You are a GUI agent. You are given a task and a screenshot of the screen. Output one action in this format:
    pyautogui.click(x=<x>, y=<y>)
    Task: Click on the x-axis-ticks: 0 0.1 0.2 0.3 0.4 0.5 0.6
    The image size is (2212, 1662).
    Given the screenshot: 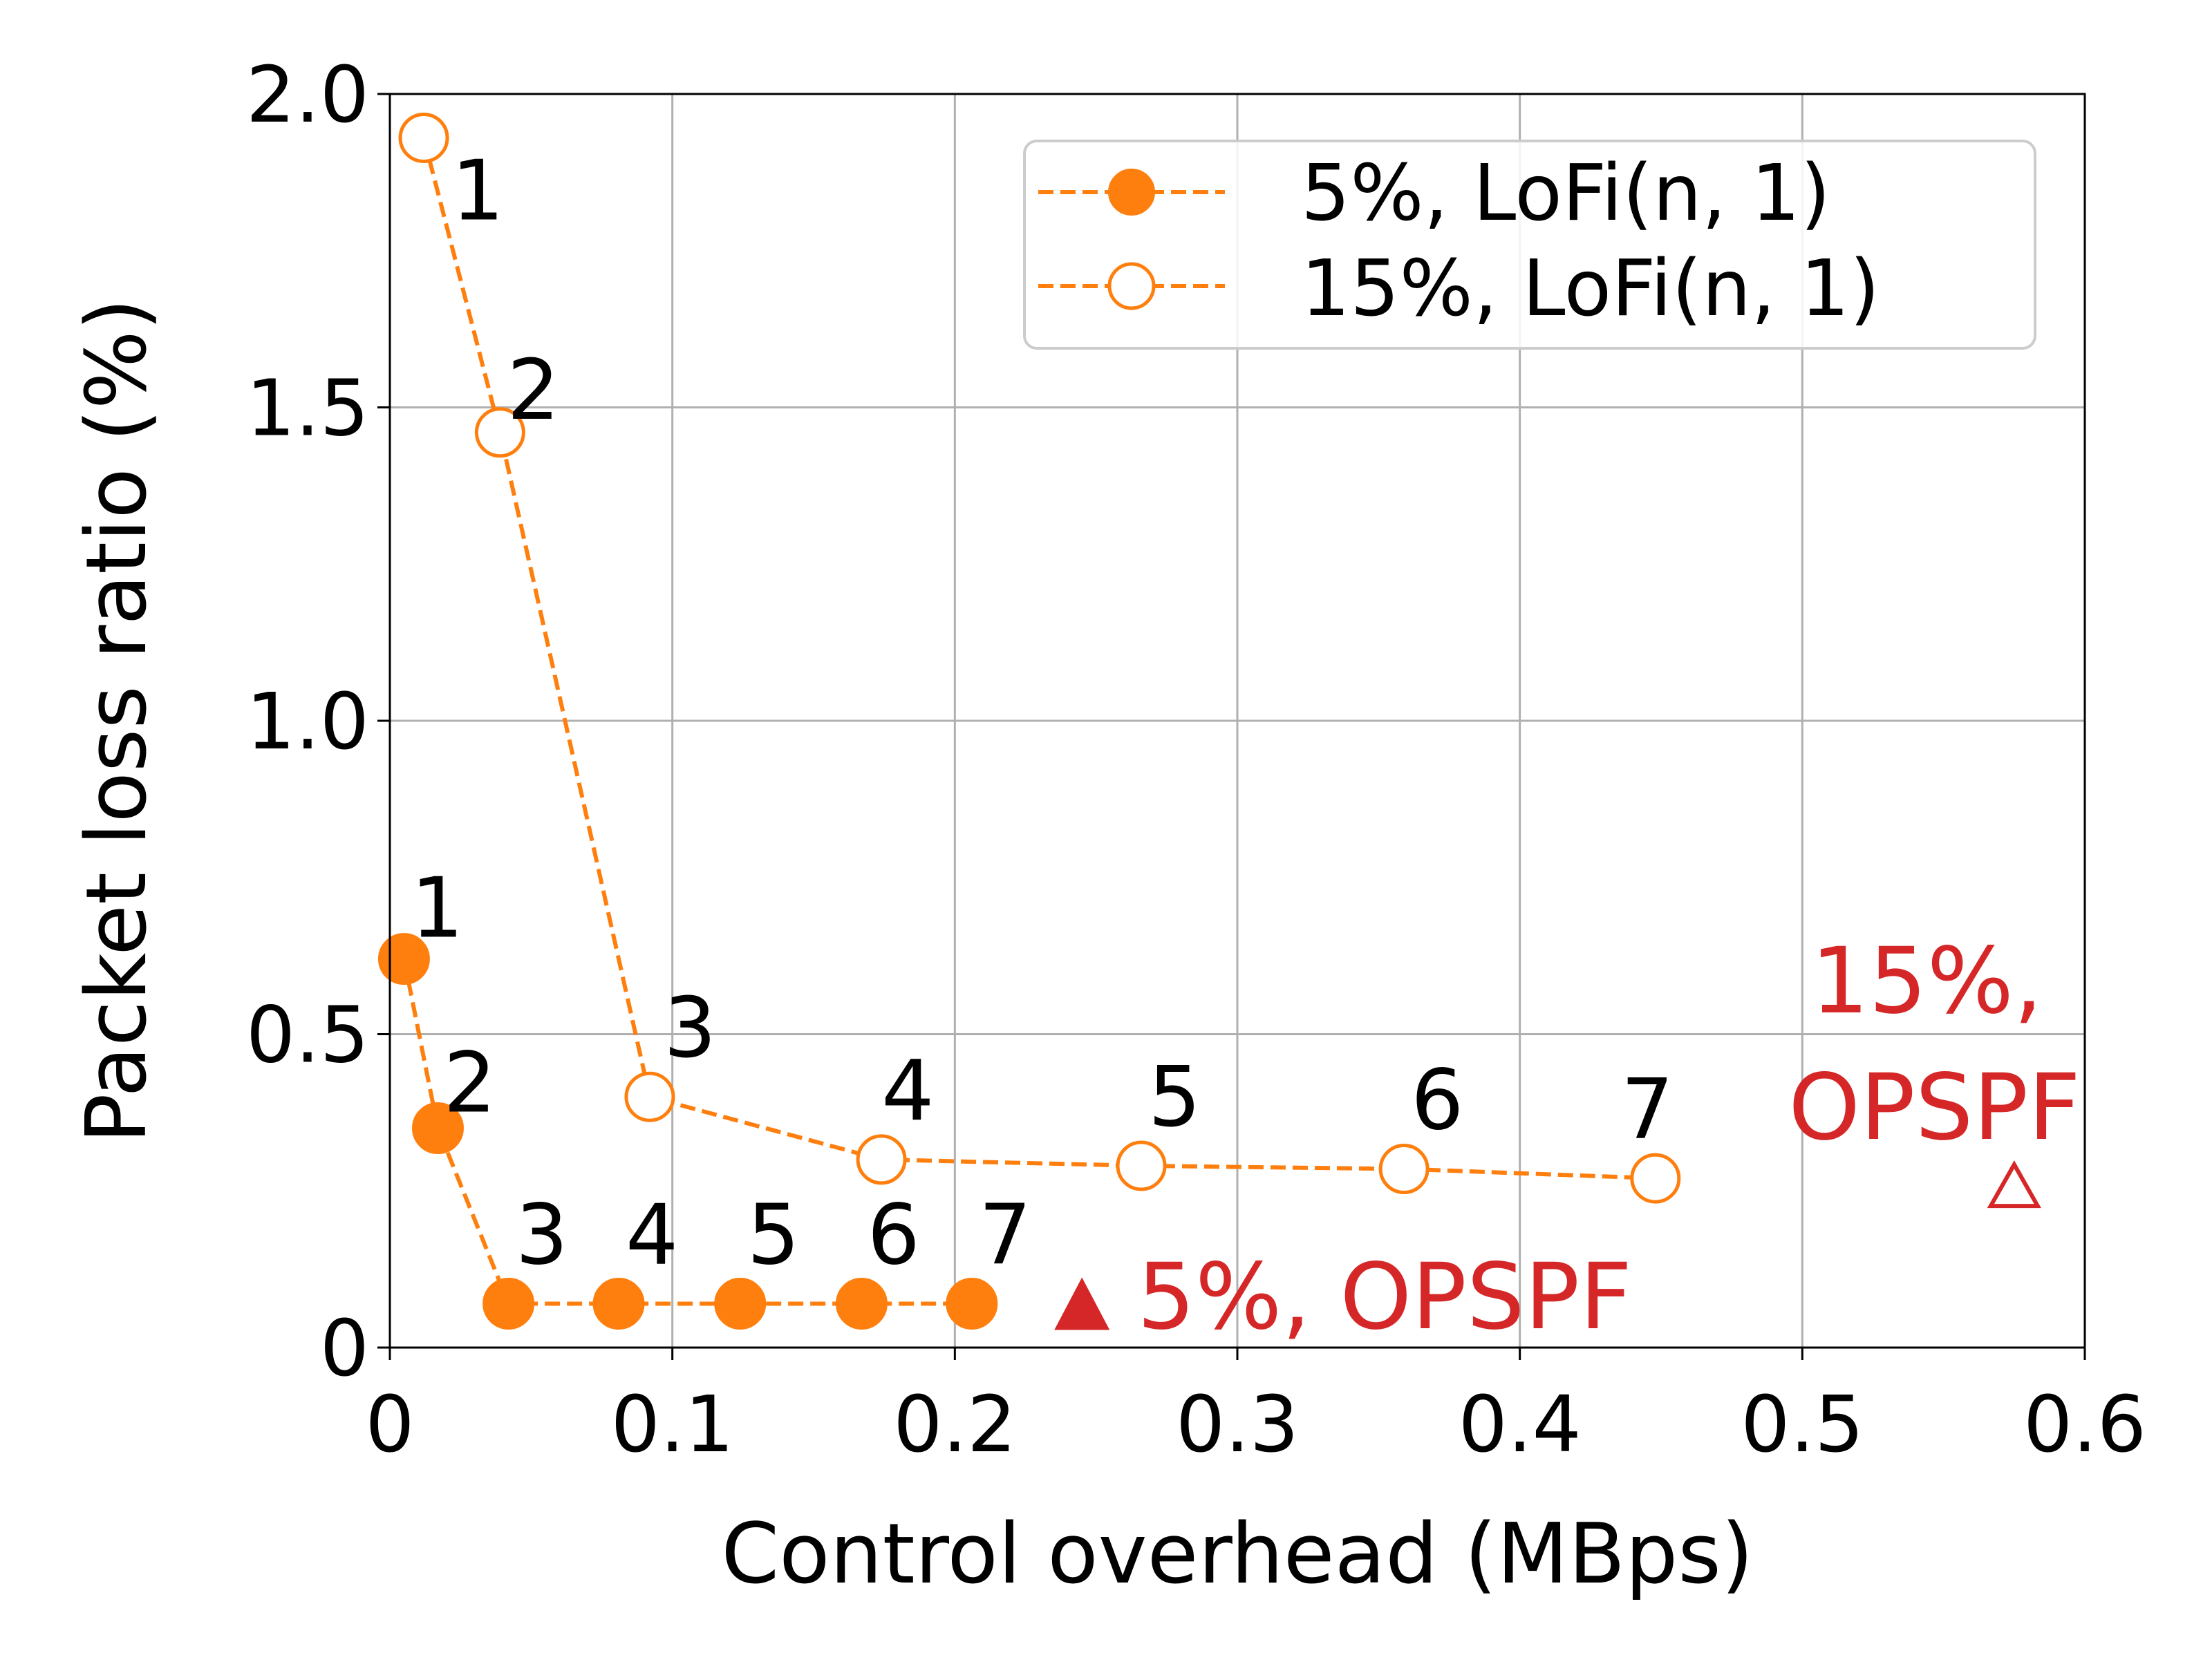 What is the action you would take?
    pyautogui.click(x=1255, y=1409)
    